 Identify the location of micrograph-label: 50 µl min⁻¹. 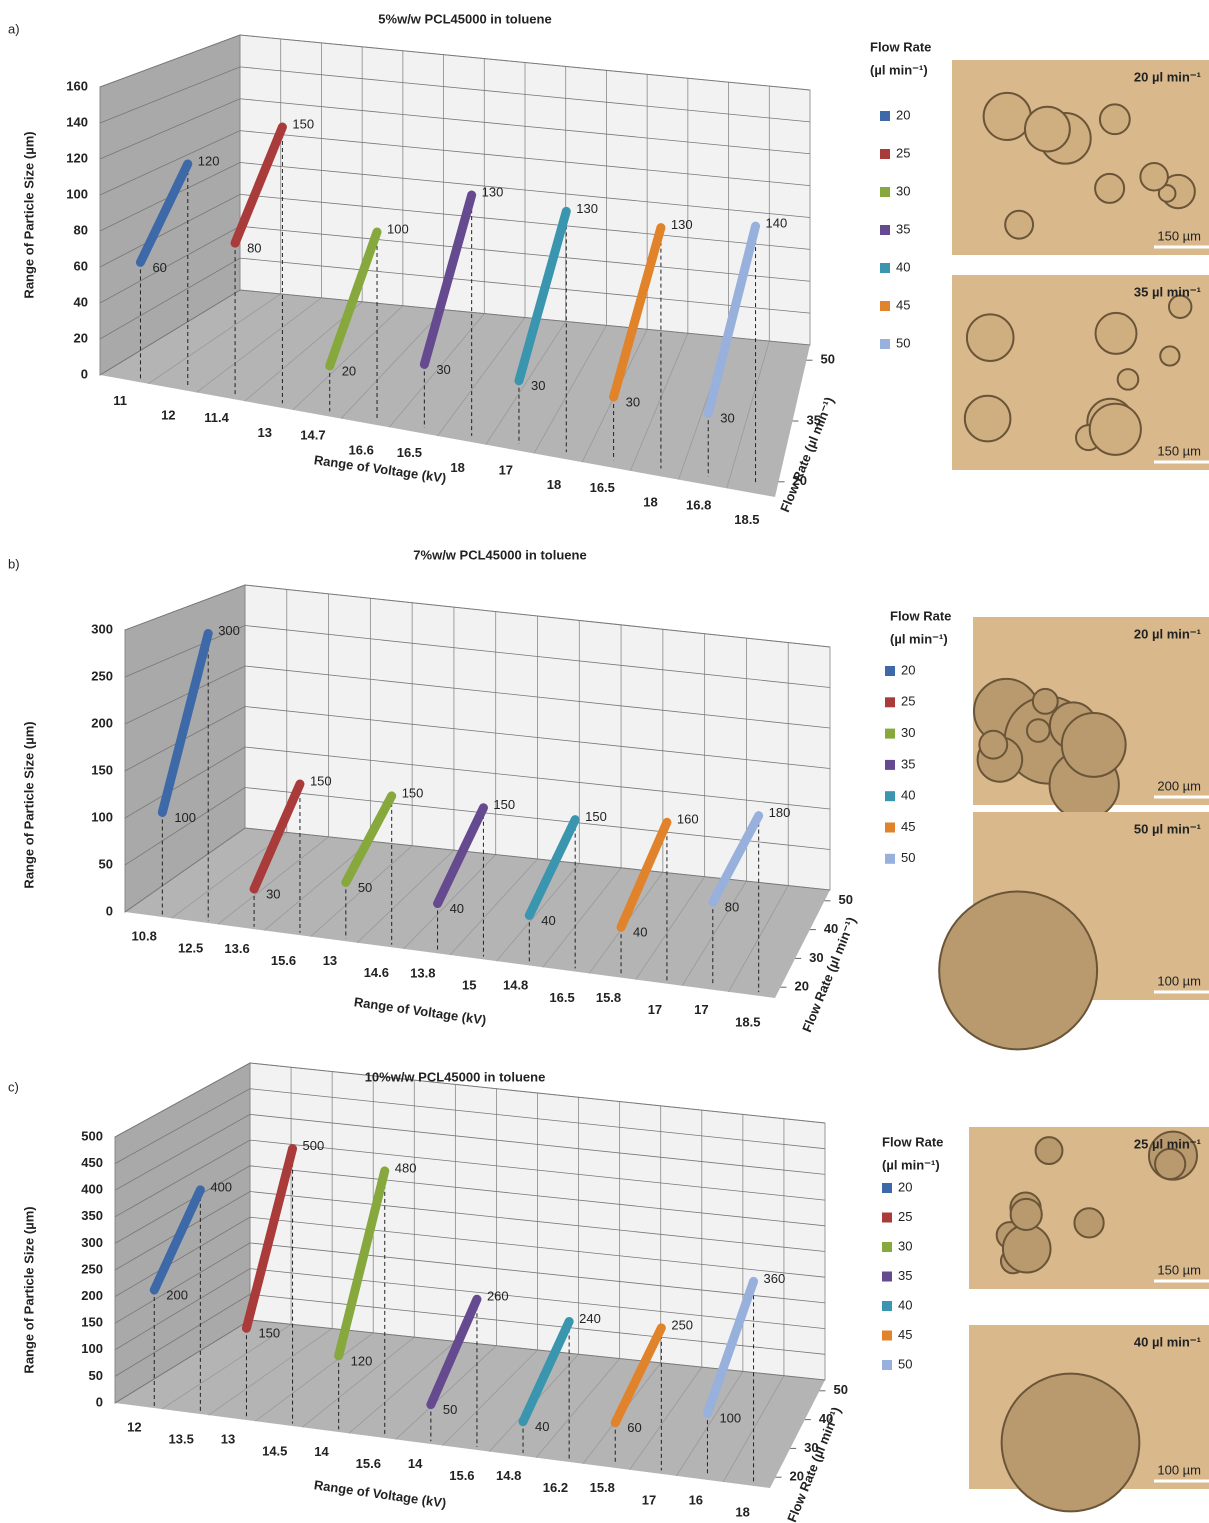
(1167, 828).